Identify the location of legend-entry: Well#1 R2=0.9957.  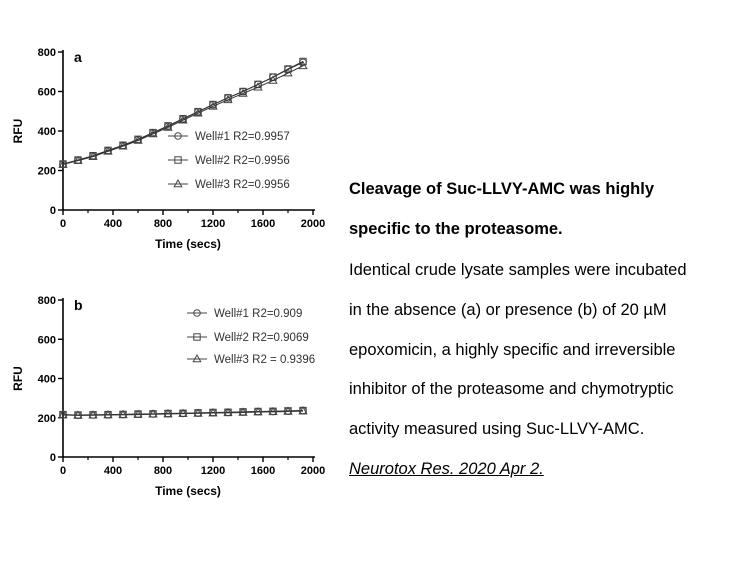
(242, 137).